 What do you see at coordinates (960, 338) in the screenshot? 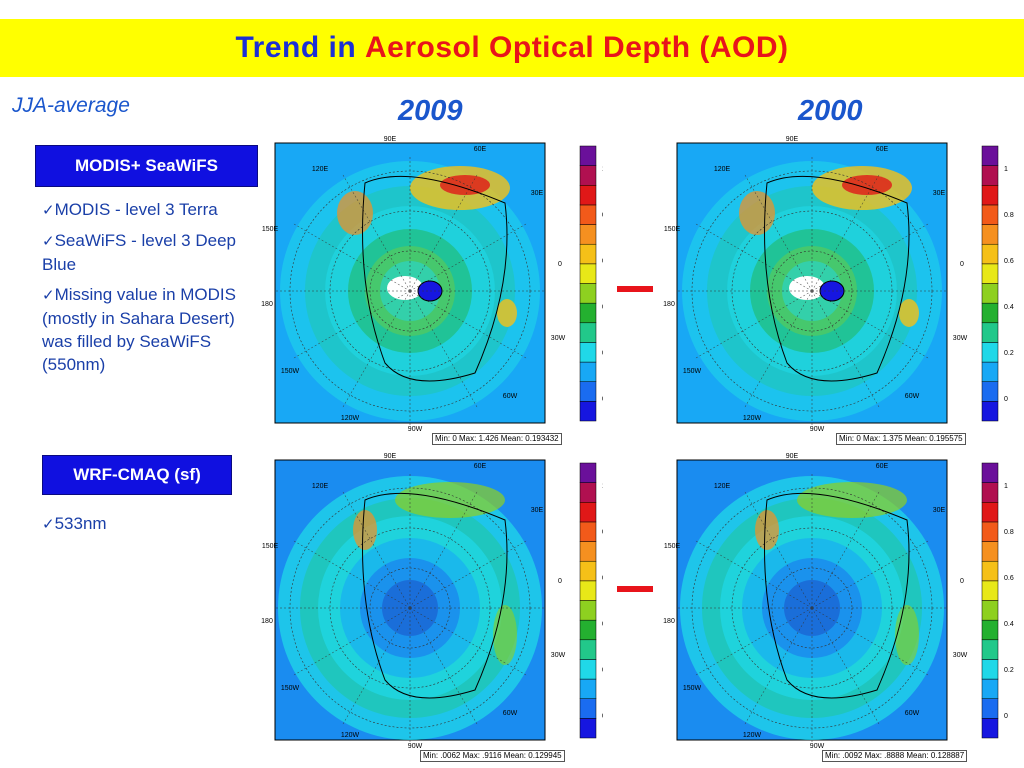
I see `svg-text: 30W` at bounding box center [960, 338].